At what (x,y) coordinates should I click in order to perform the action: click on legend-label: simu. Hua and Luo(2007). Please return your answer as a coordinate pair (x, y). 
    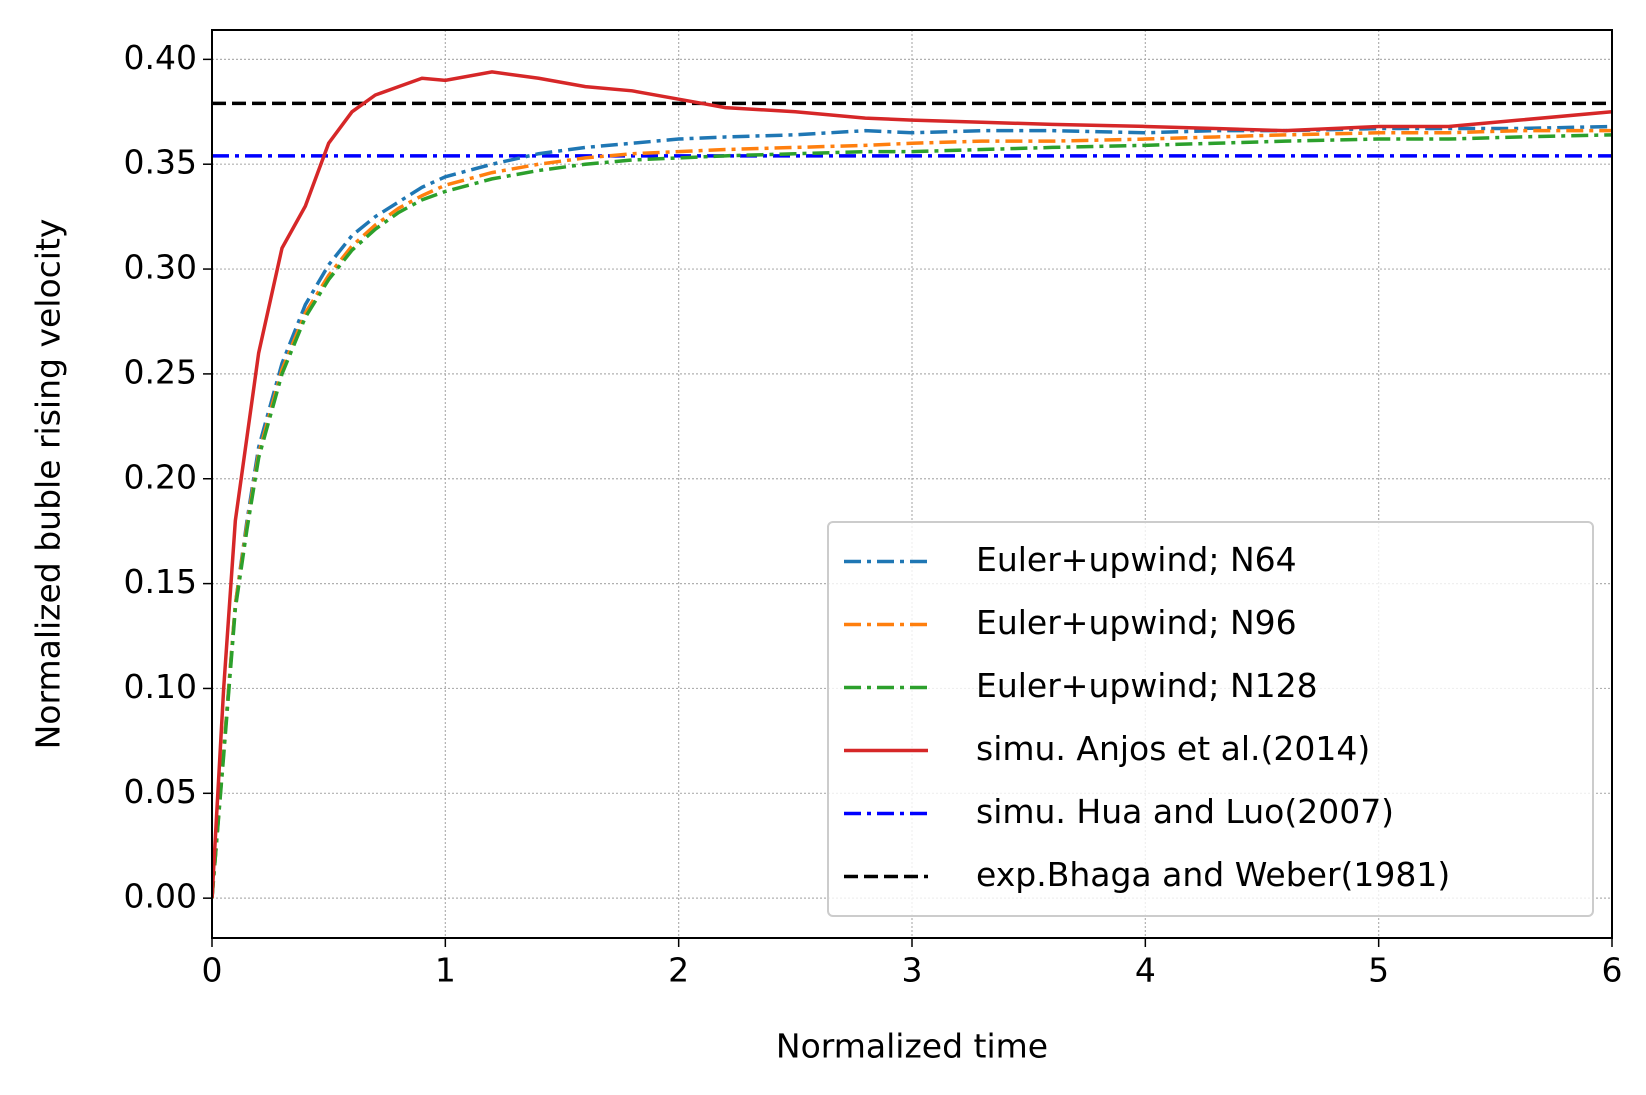
    Looking at the image, I should click on (1185, 811).